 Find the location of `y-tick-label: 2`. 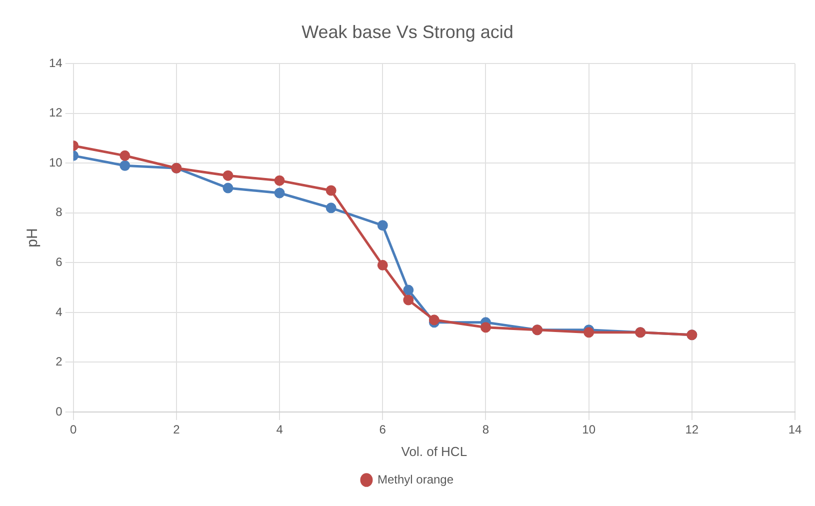

y-tick-label: 2 is located at coordinates (59, 361).